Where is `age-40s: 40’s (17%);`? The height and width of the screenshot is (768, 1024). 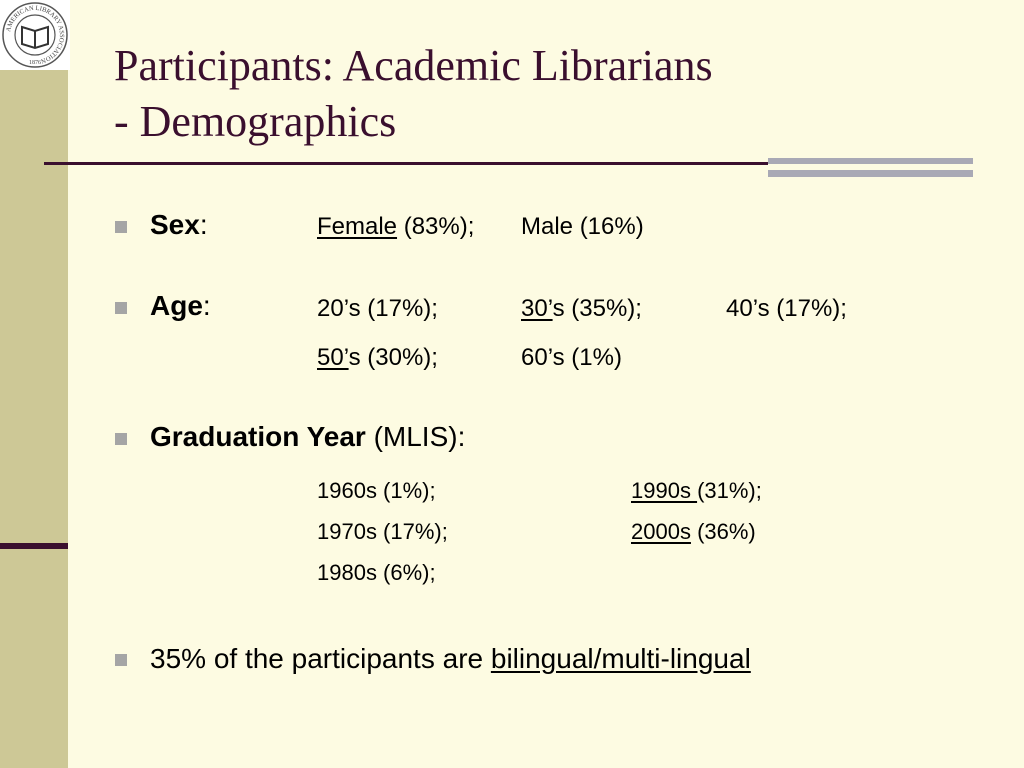 age-40s: 40’s (17%); is located at coordinates (786, 308).